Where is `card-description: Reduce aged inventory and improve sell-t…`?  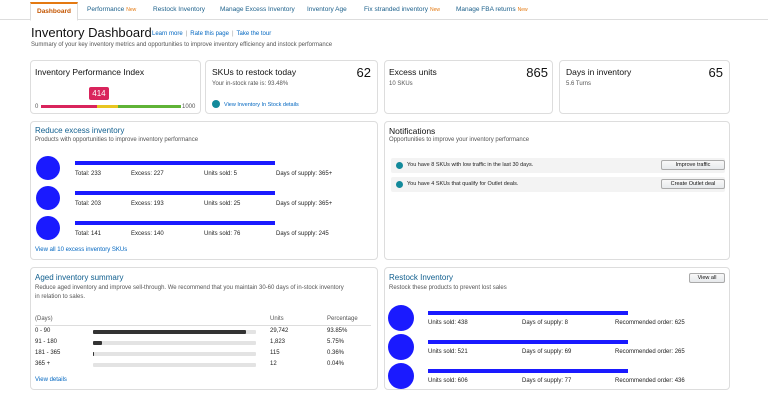 card-description: Reduce aged inventory and improve sell-t… is located at coordinates (189, 292).